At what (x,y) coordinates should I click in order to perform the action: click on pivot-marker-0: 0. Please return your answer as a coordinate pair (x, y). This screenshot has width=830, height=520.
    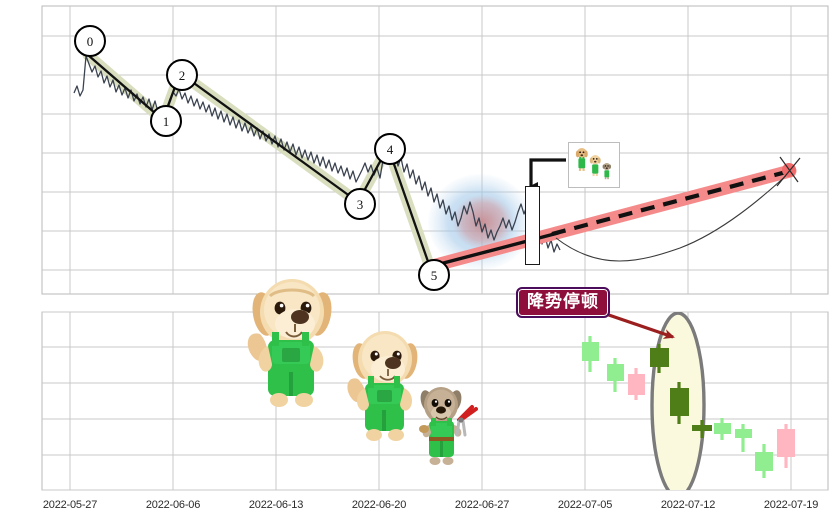
    Looking at the image, I should click on (90, 41).